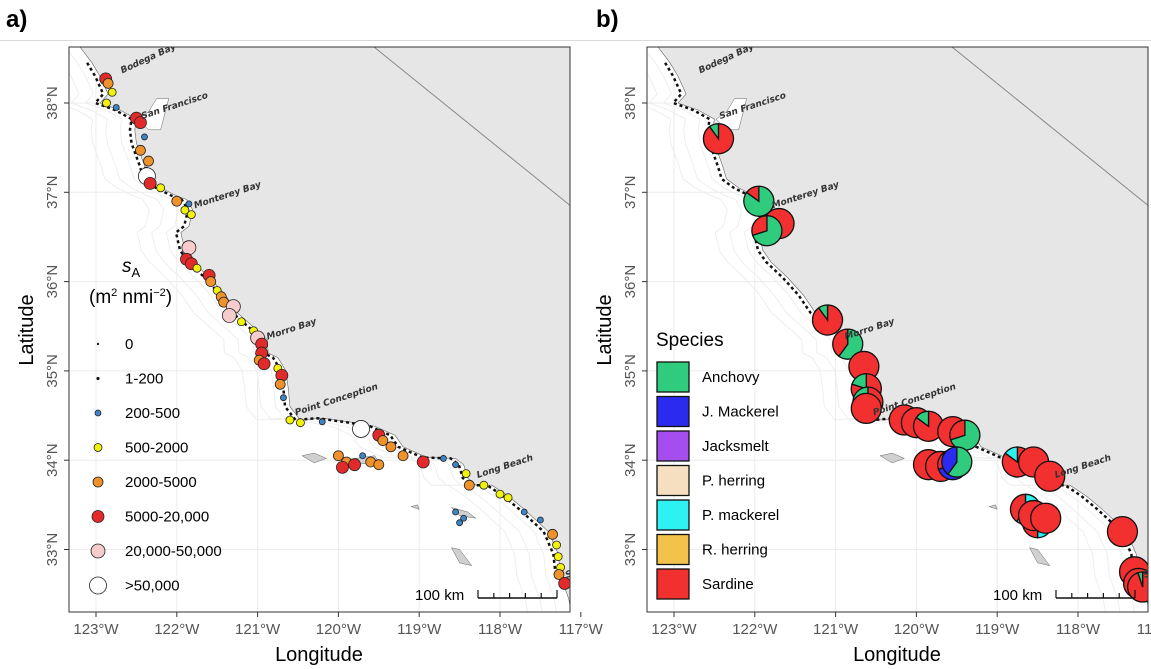 This screenshot has height=669, width=1151. I want to click on ytick-label: 36°N, so click(52, 282).